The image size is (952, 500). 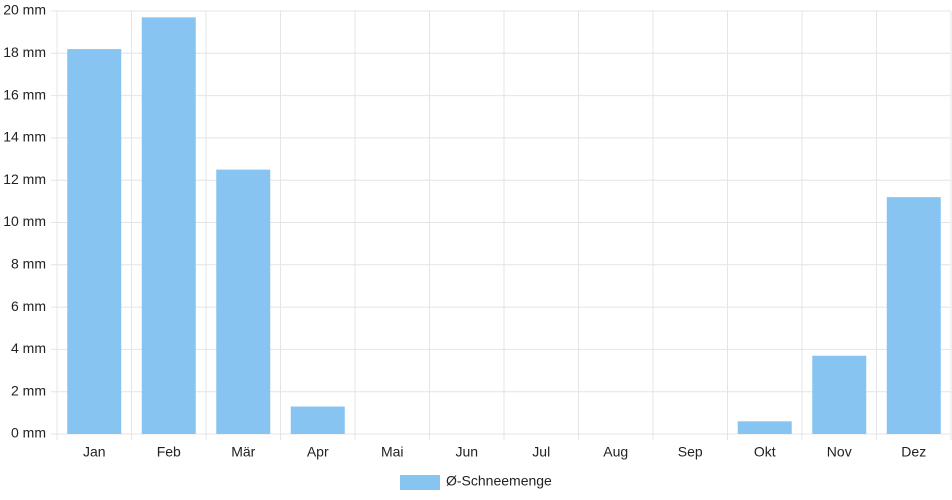 What do you see at coordinates (690, 452) in the screenshot?
I see `x-tick-label: Sep` at bounding box center [690, 452].